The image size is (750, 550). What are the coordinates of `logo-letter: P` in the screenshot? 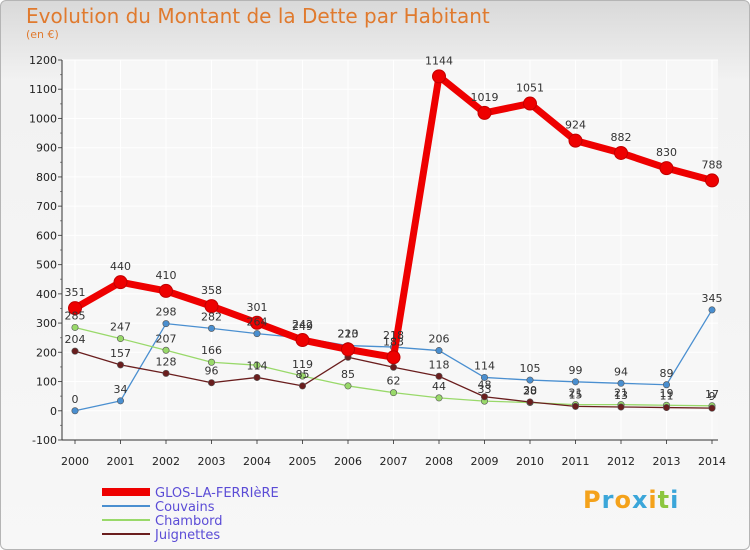 It's located at (592, 500).